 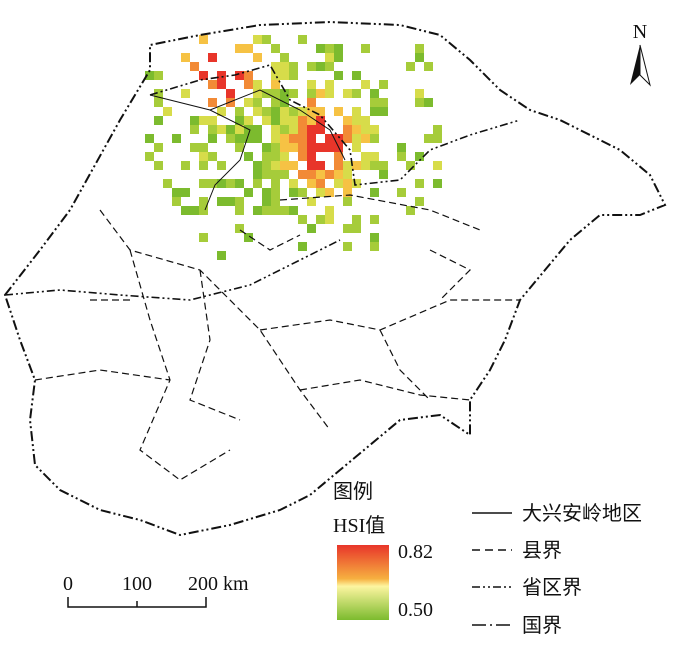 I want to click on habitat-cells, so click(x=293, y=147).